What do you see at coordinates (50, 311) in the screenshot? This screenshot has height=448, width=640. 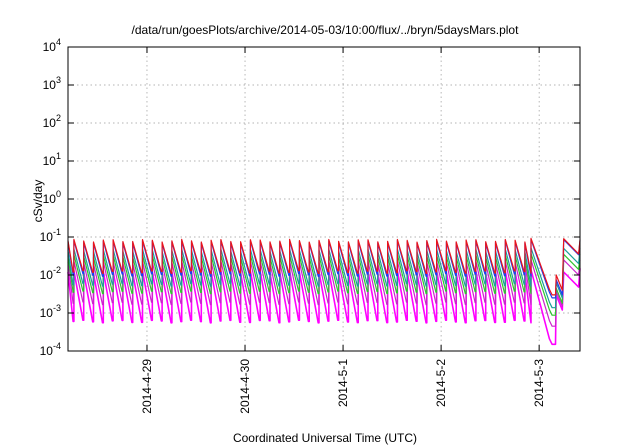 I see `y-tick-label: 10⁻³` at bounding box center [50, 311].